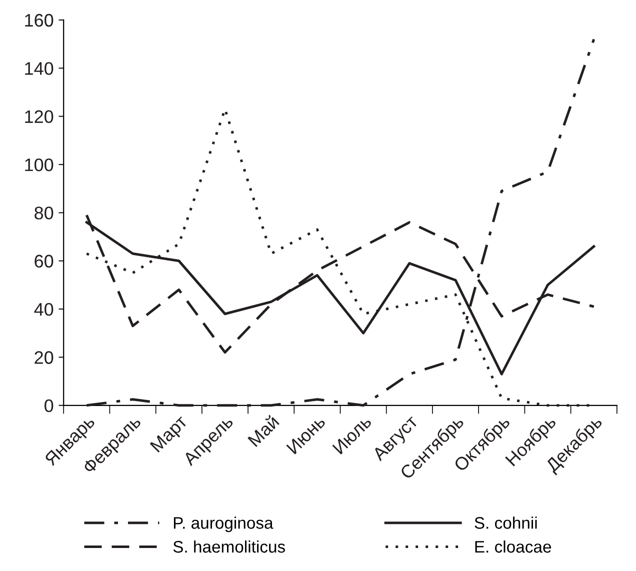 This screenshot has width=636, height=571. I want to click on legend-label: P. auroginosa, so click(224, 524).